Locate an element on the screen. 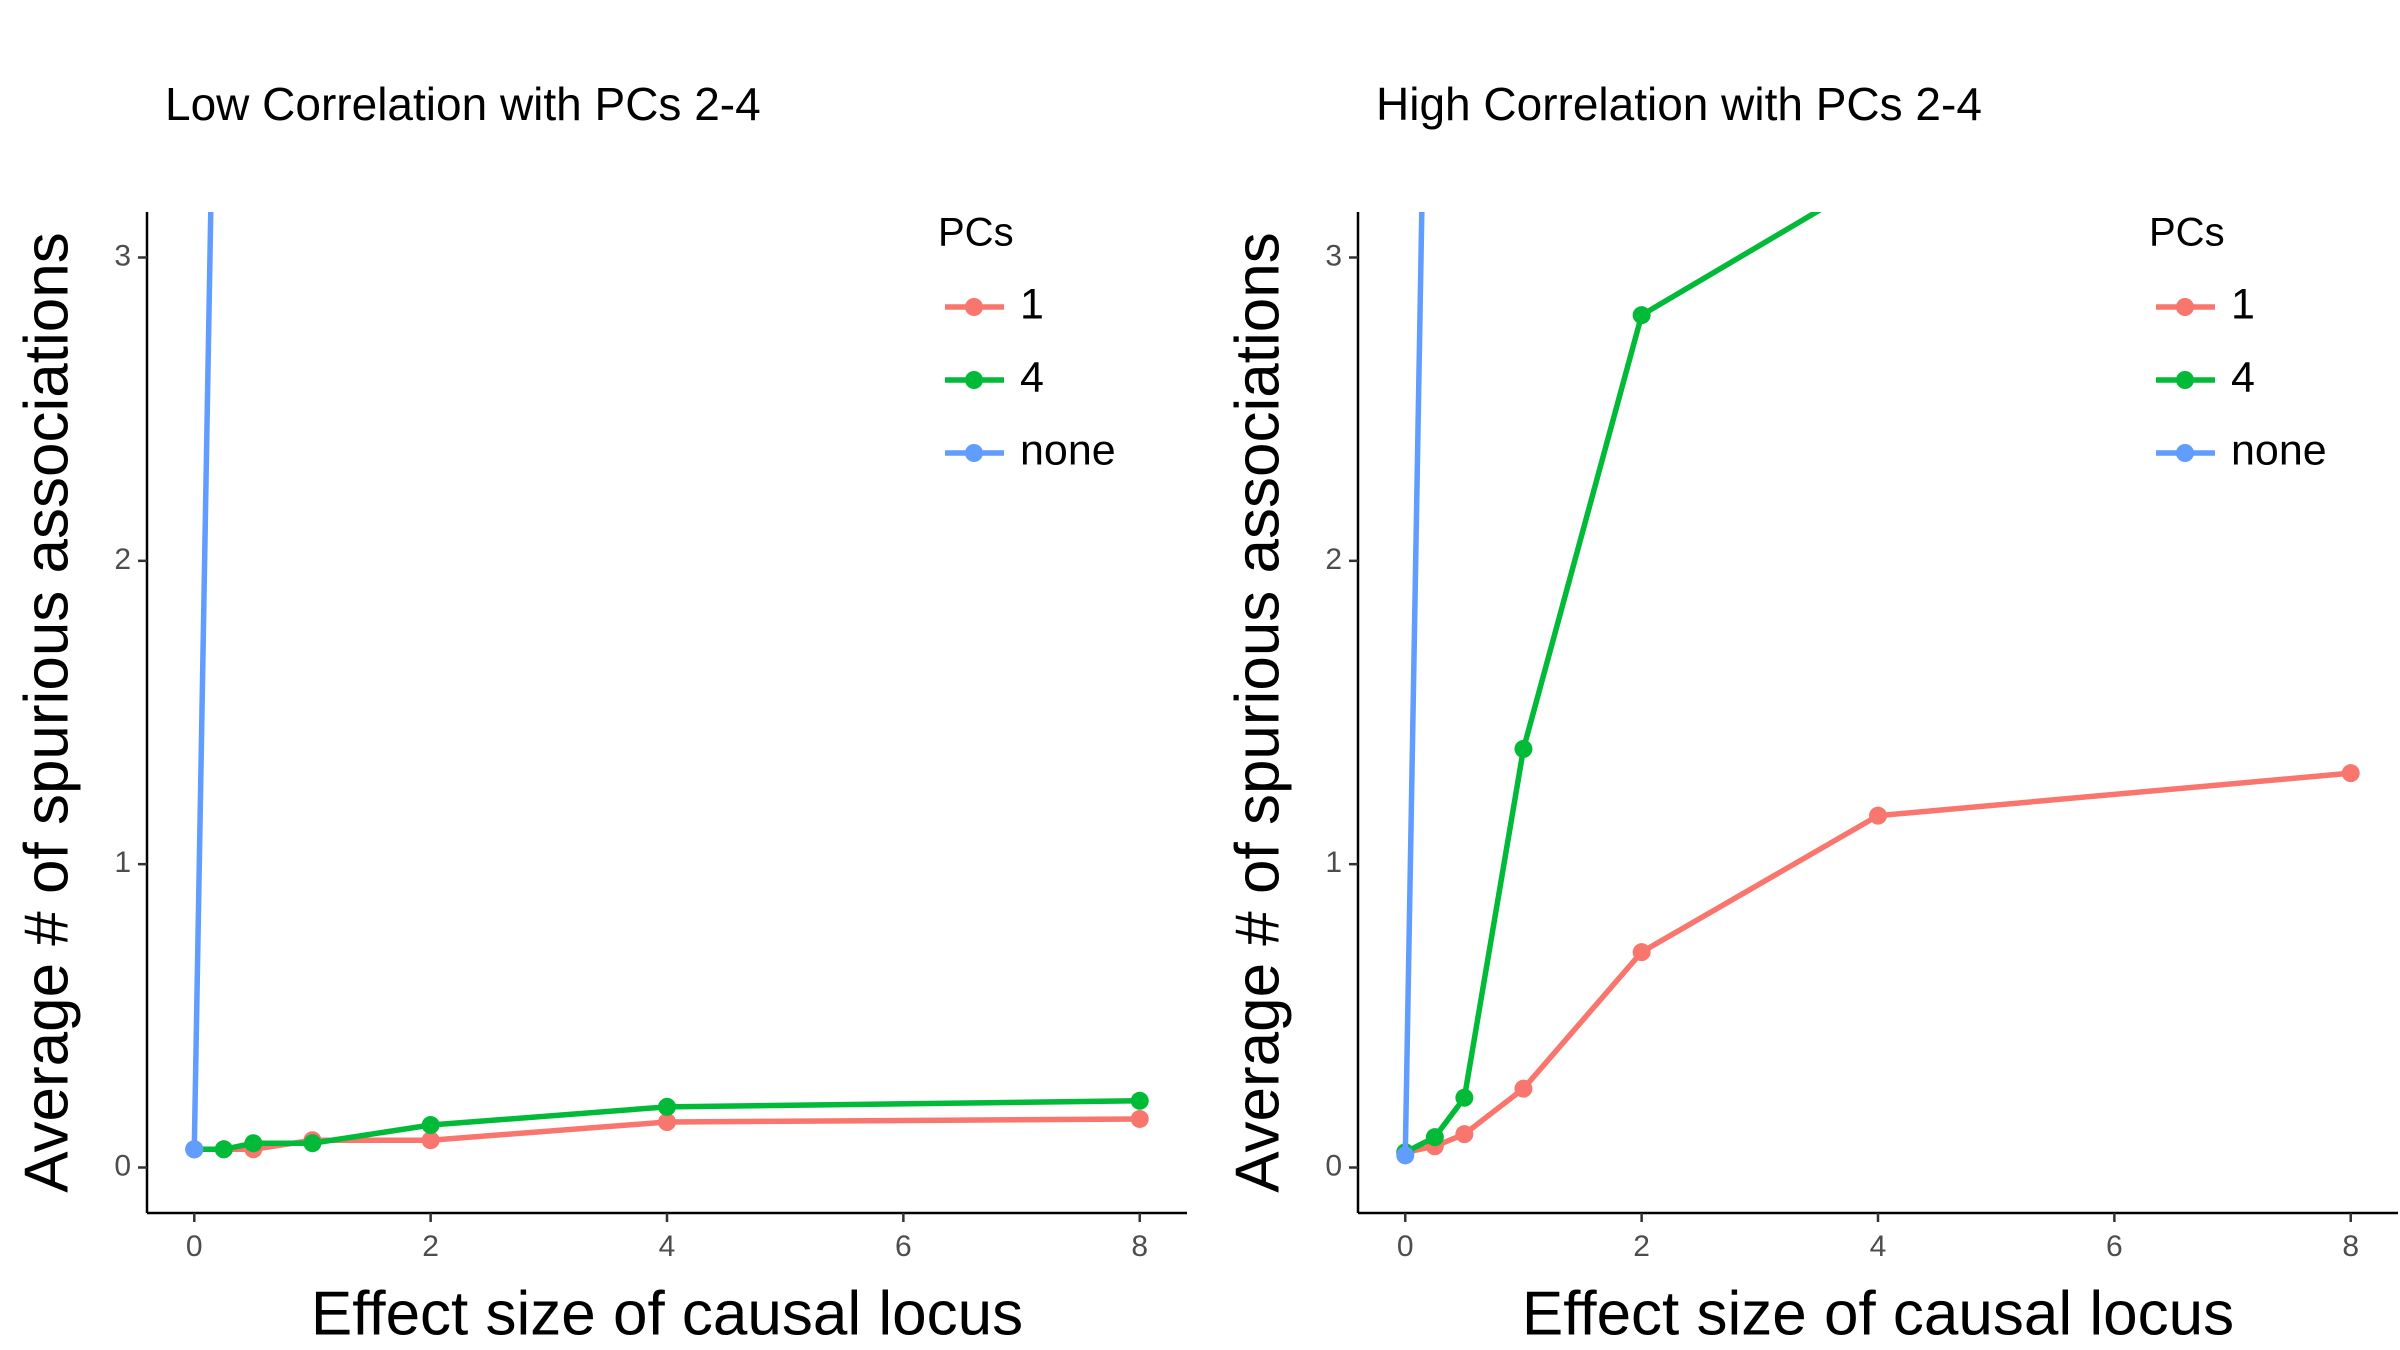 The height and width of the screenshot is (1350, 2400). chart-title: High Correlation with PCs 2-4 is located at coordinates (1679, 104).